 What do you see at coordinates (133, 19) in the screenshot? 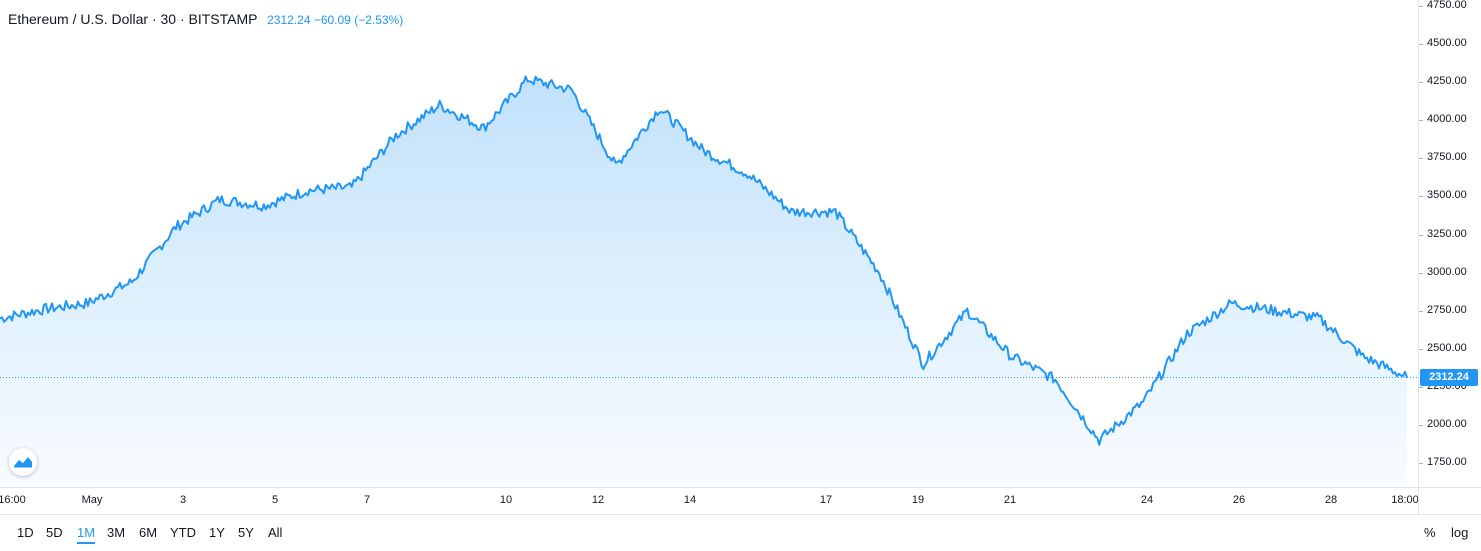
I see `symbol-title: Ethereum / U.S. Dollar · 30 · BITSTAMP` at bounding box center [133, 19].